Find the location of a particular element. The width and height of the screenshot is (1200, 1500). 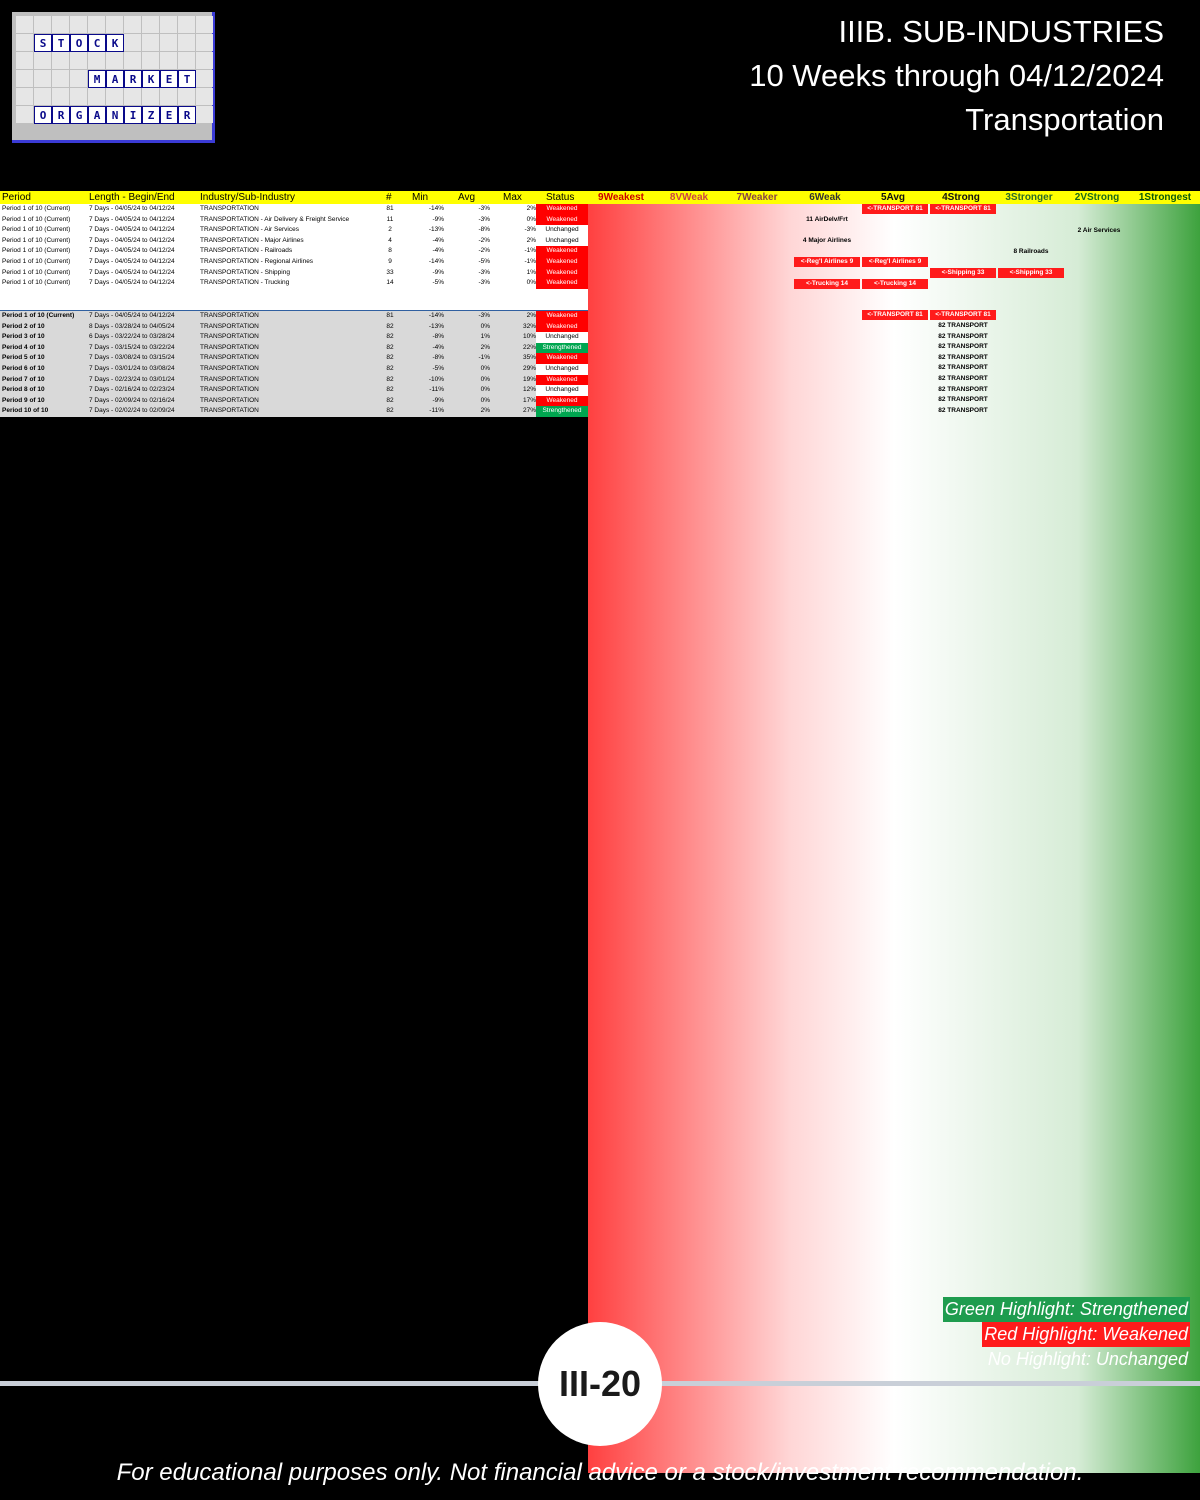

col-avg: Avg is located at coordinates (467, 197).